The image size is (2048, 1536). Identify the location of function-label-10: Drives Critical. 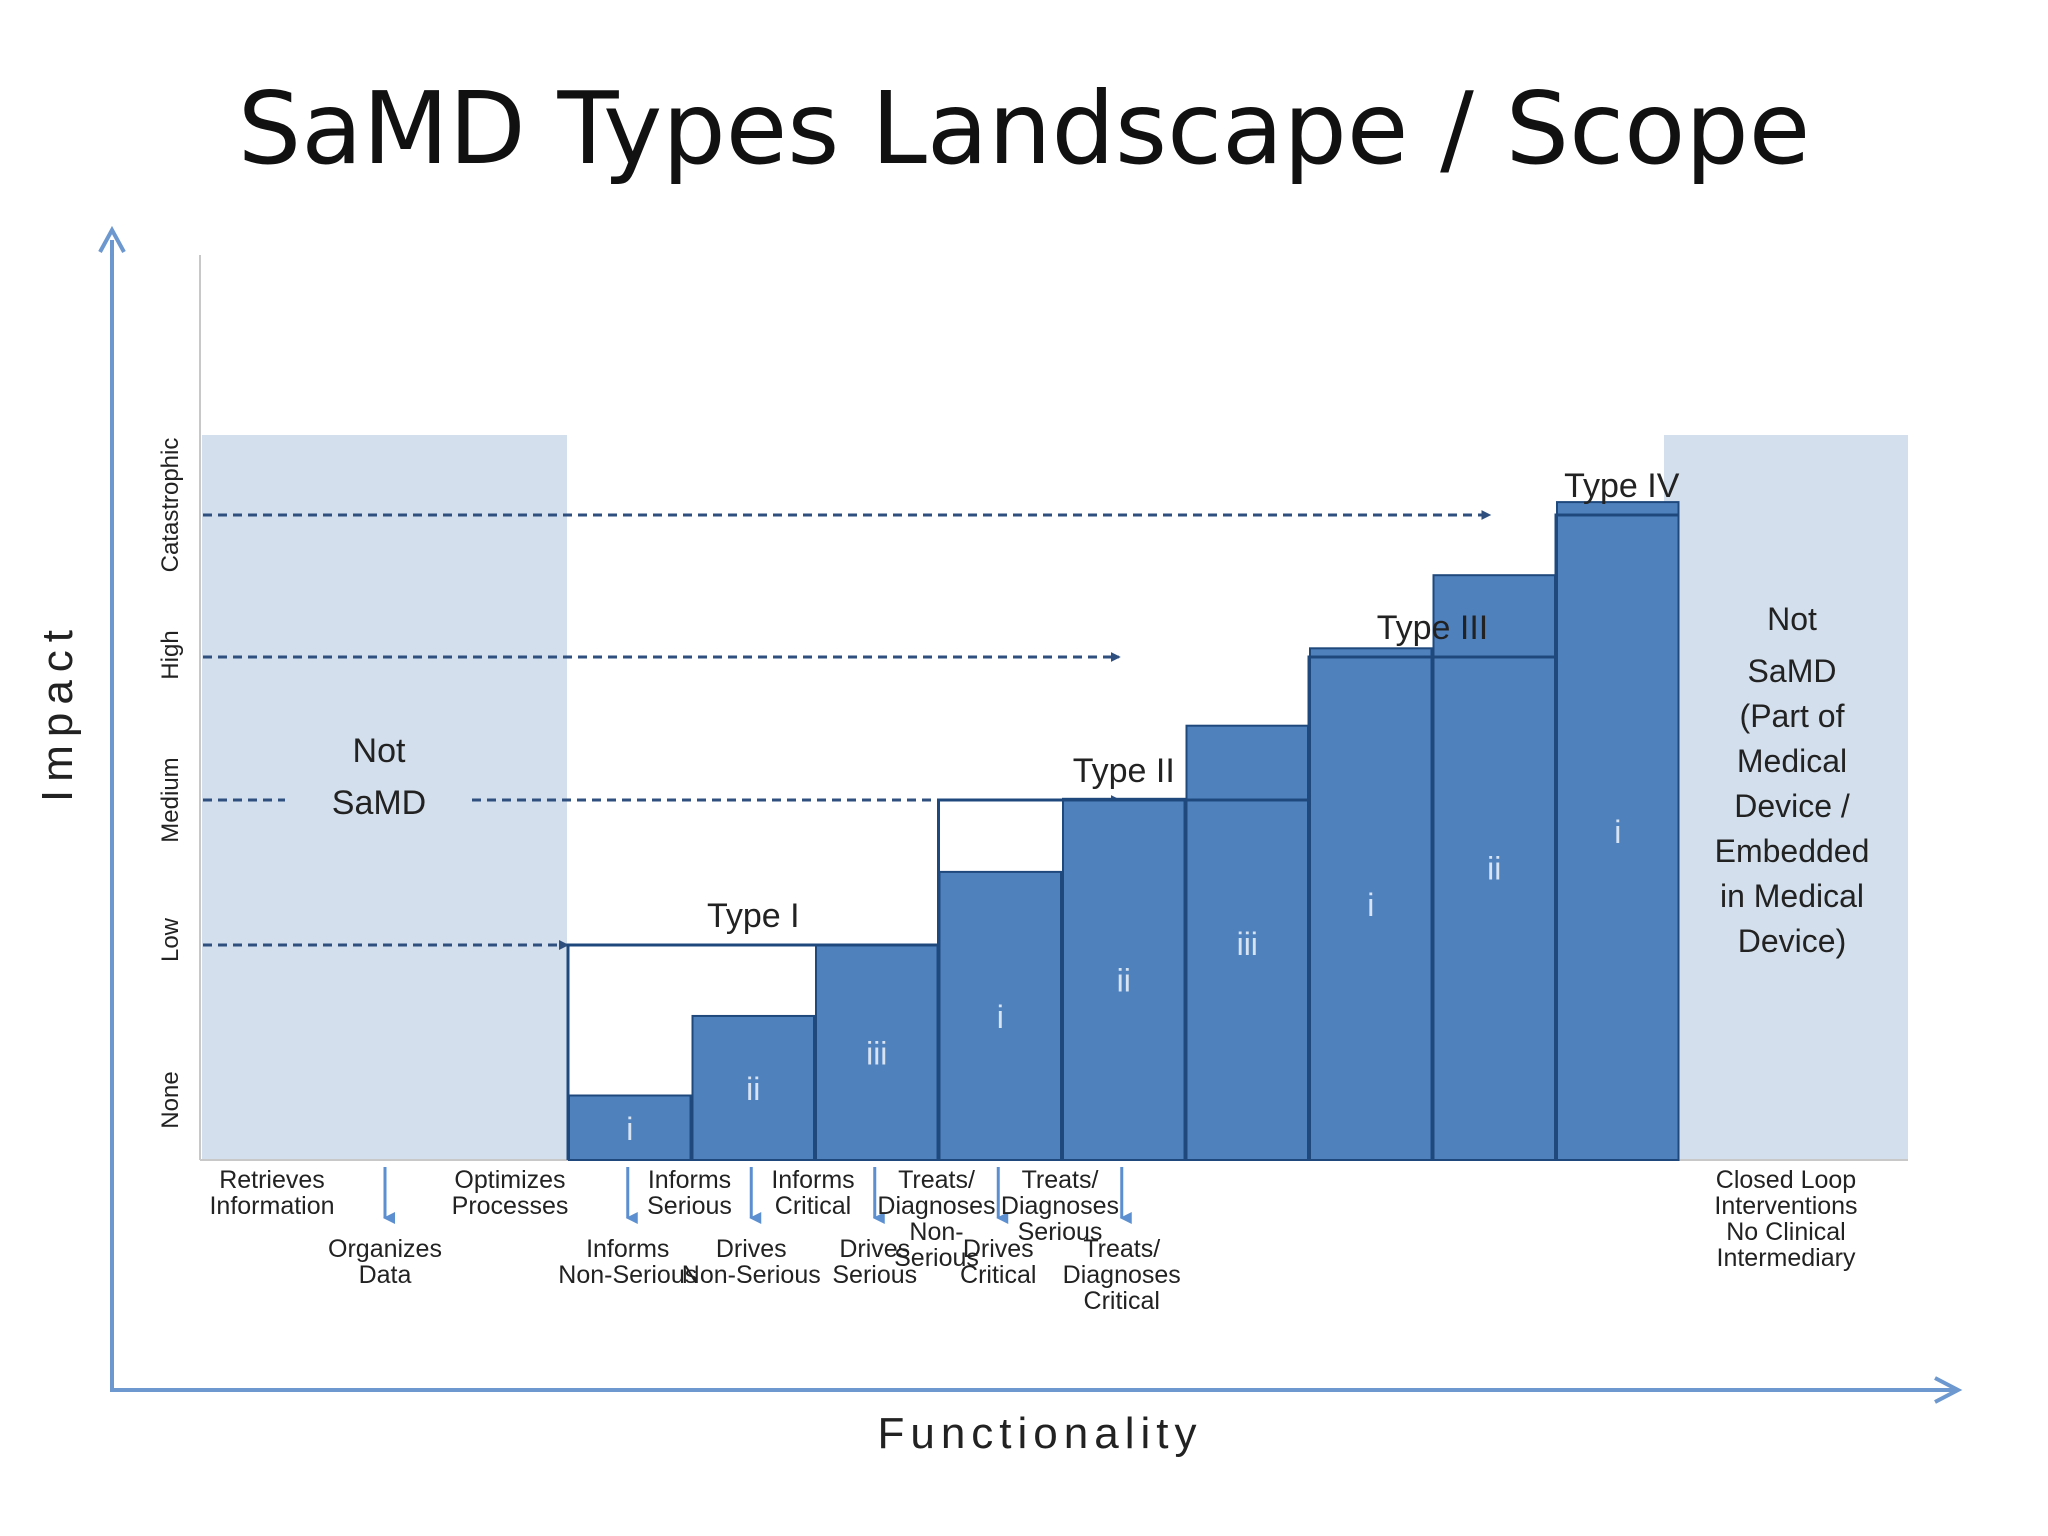
(998, 1262).